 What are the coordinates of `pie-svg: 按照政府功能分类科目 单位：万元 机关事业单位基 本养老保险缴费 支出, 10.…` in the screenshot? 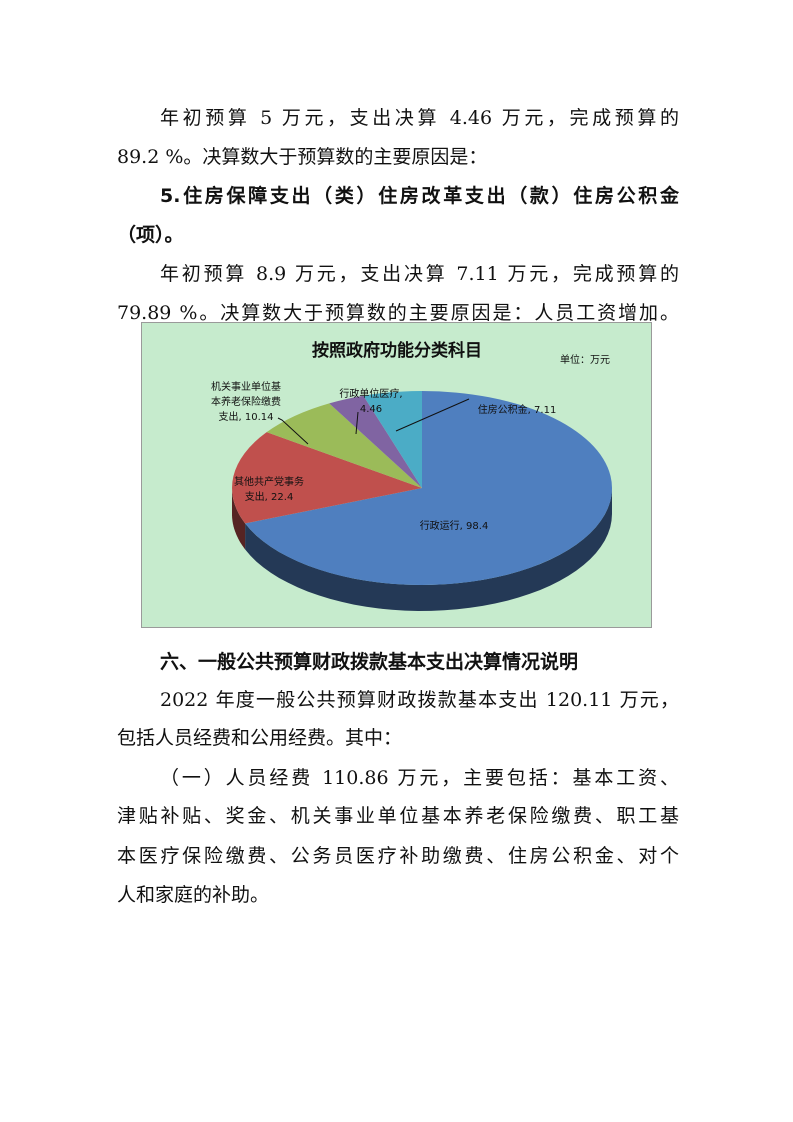 It's located at (411, 475).